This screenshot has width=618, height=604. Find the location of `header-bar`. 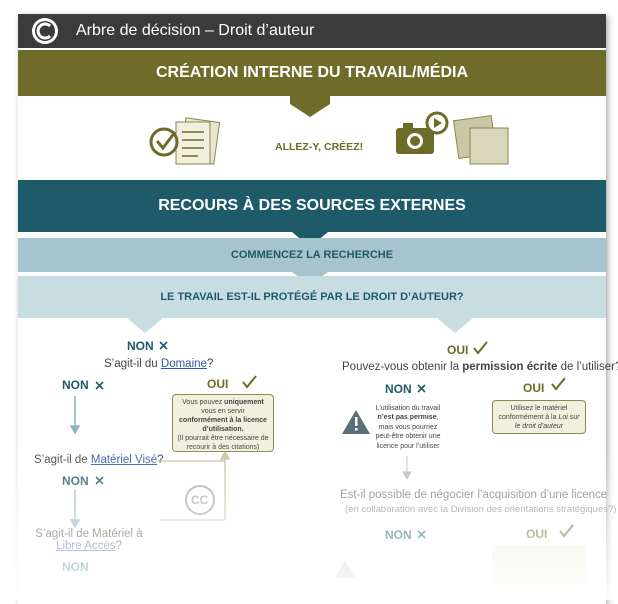

header-bar is located at coordinates (312, 31).